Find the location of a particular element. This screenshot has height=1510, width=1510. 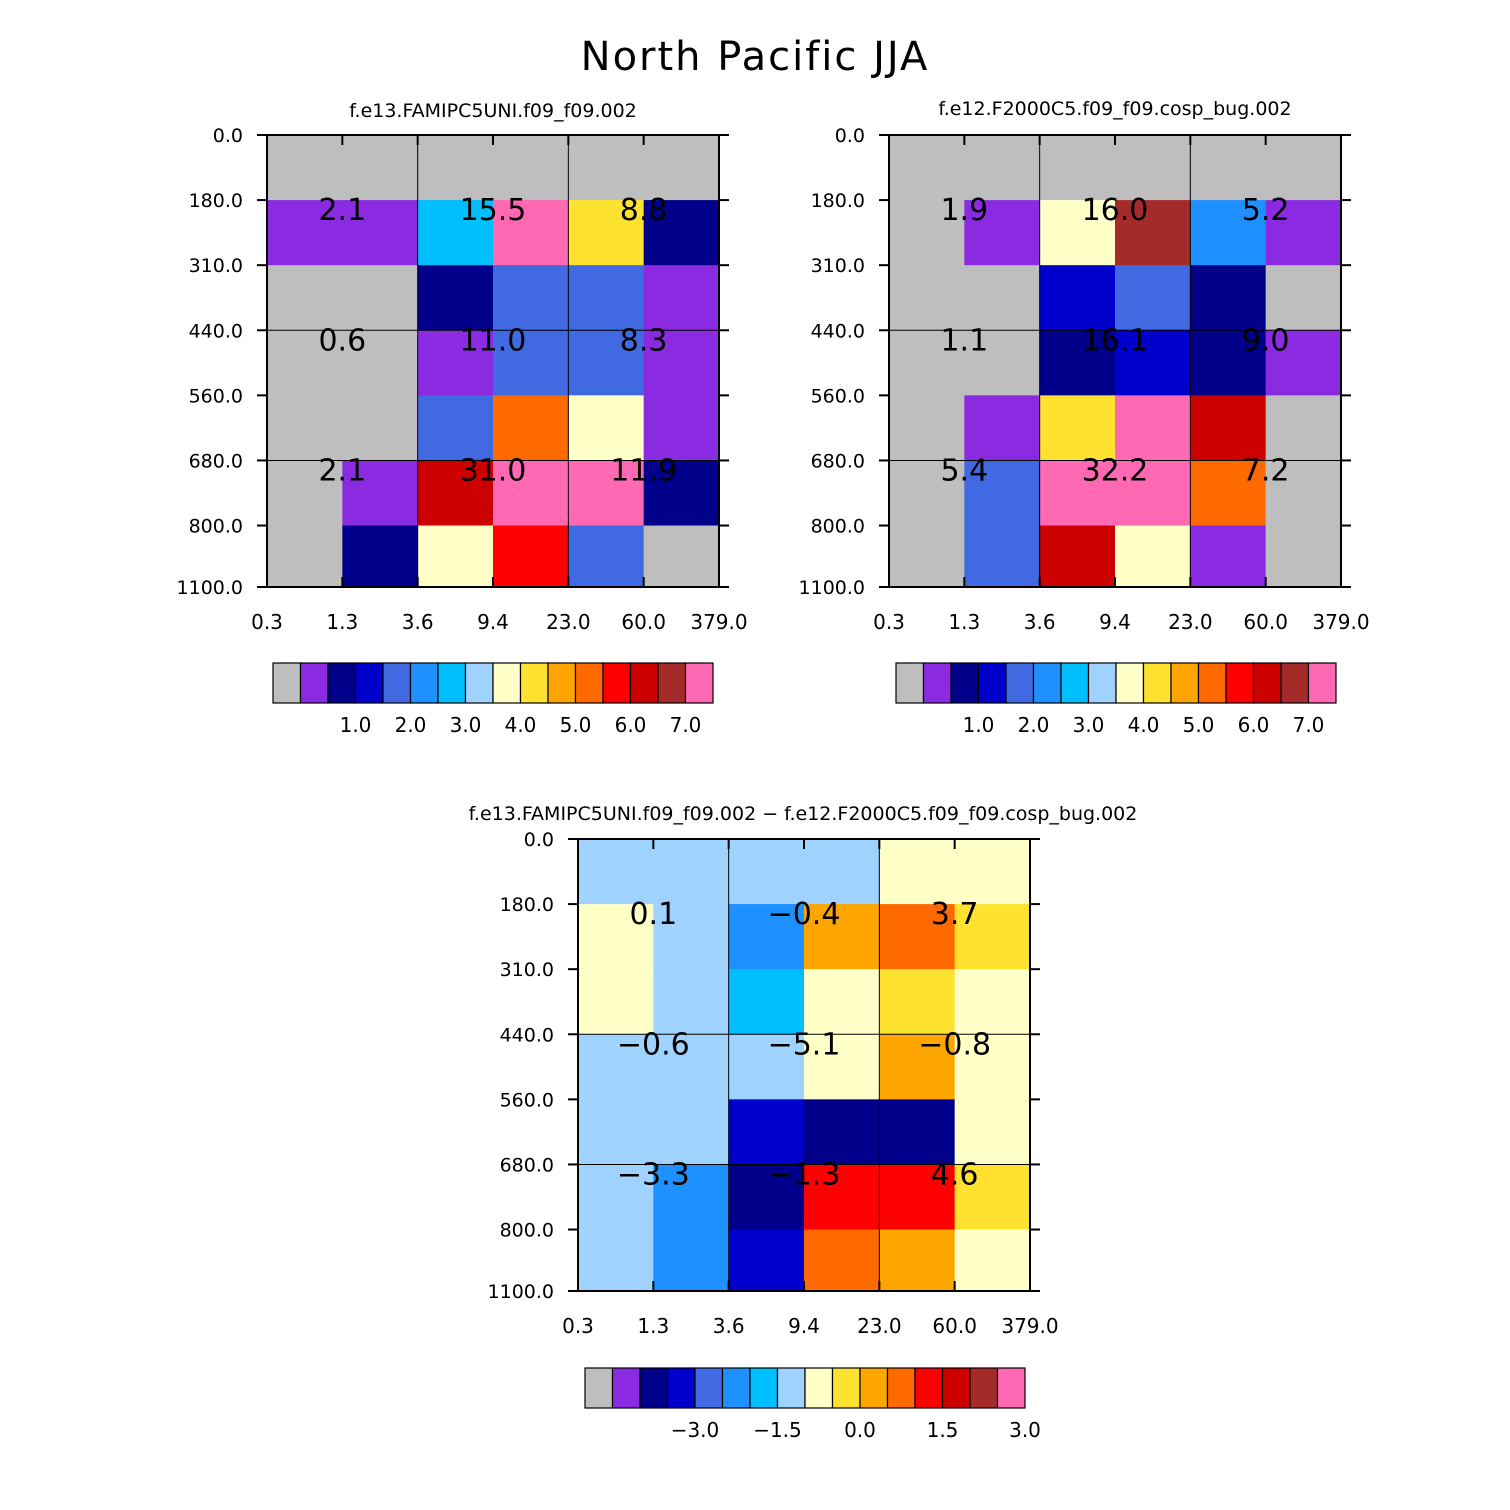

panel-title-p2: f.e12.F2000C5.f09_f09.cosp_bug.002 is located at coordinates (1114, 109).